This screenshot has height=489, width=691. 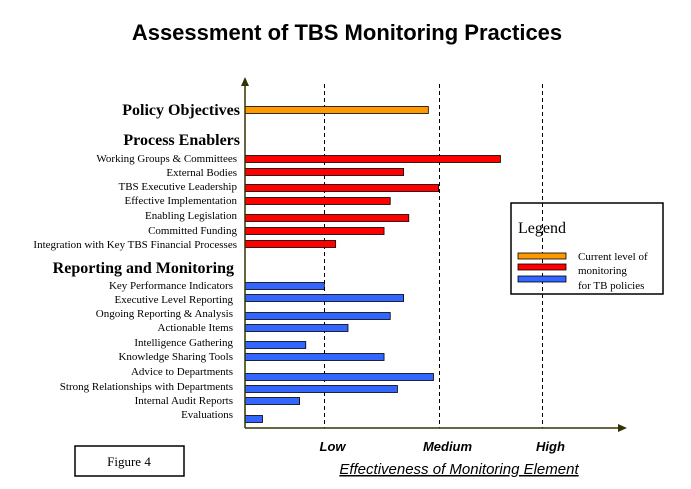 I want to click on legend-box, so click(x=587, y=248).